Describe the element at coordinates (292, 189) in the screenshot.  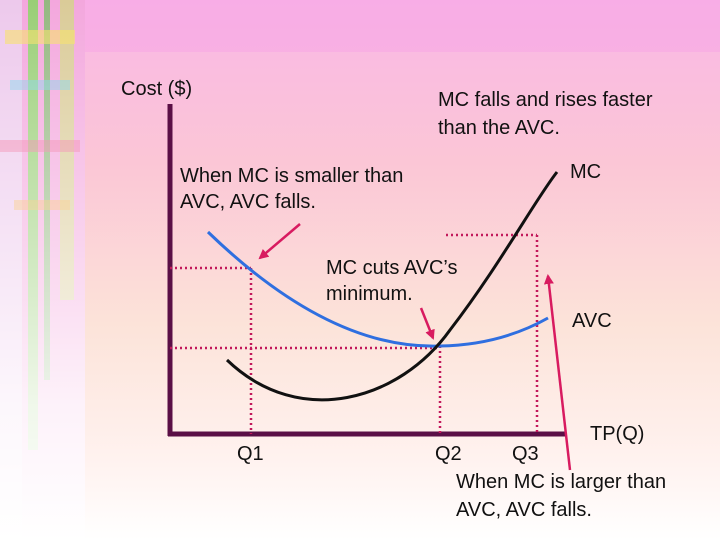
I see `annotation-mc-smaller: When MC is smaller than AVC, AVC falls.` at that location.